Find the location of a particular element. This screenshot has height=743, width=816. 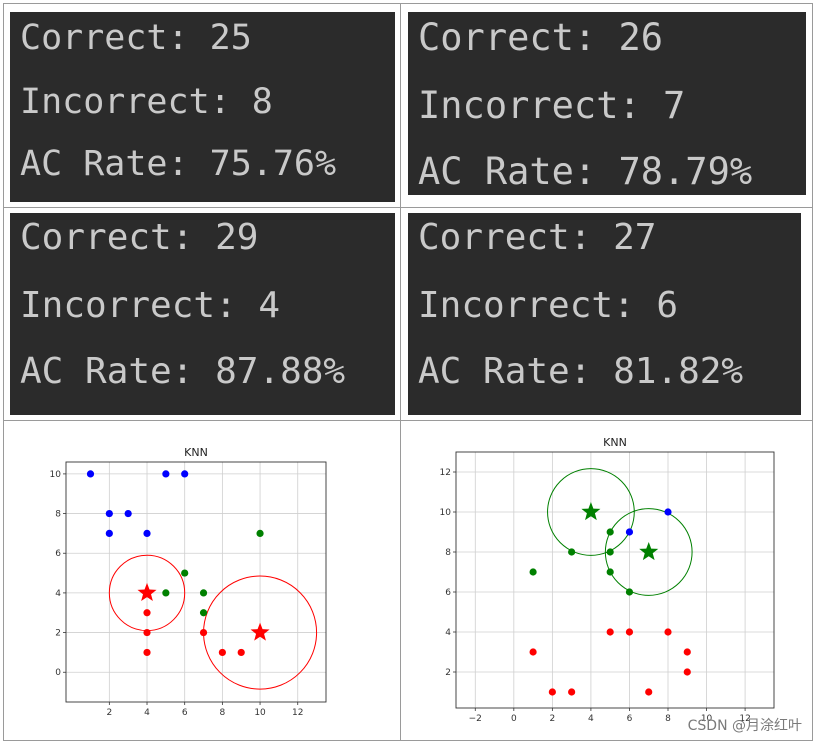

result-panel-1: Correct: 25 Incorrect: 8 AC Rate: 75.76% is located at coordinates (202, 107).